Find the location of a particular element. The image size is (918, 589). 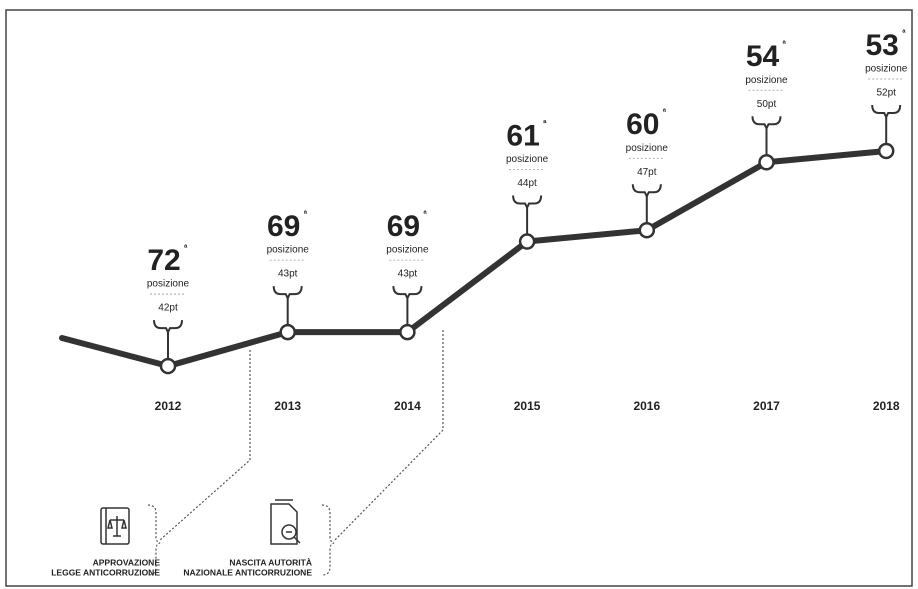

icon-authority is located at coordinates (285, 522).